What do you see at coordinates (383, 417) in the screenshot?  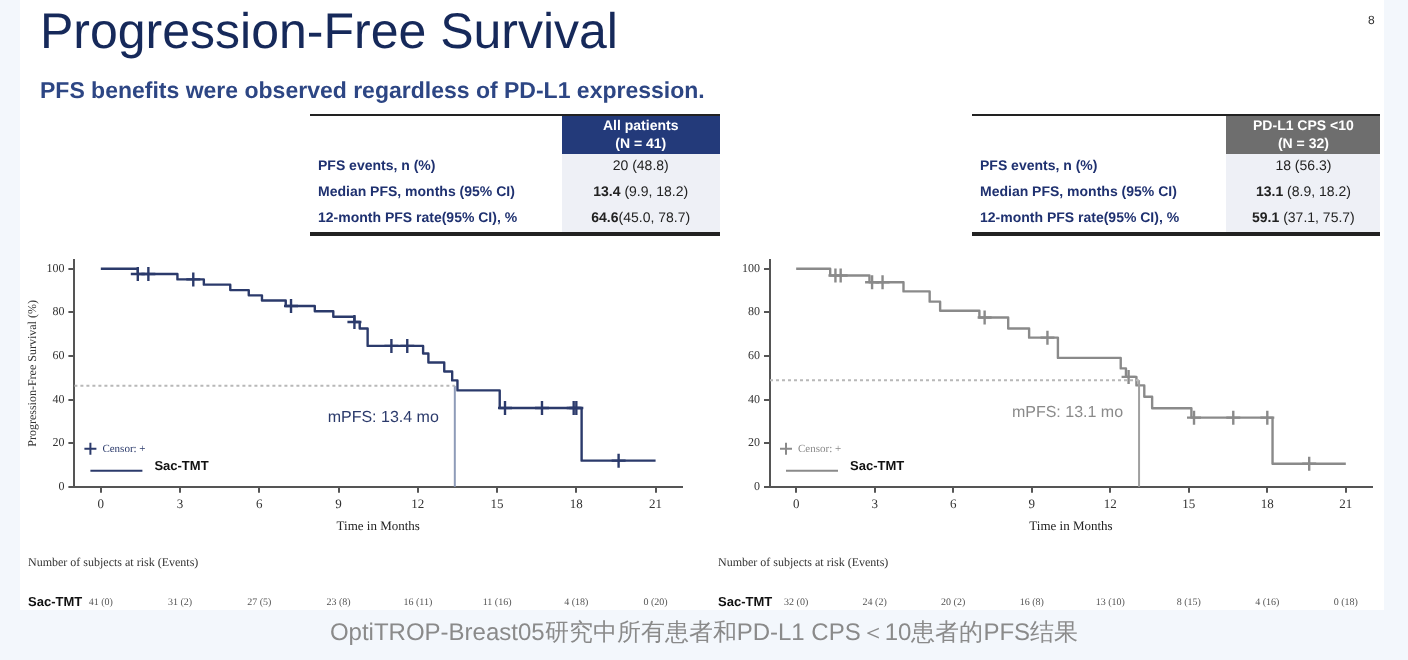 I see `ref-line-label: mPFS: 13.4 mo` at bounding box center [383, 417].